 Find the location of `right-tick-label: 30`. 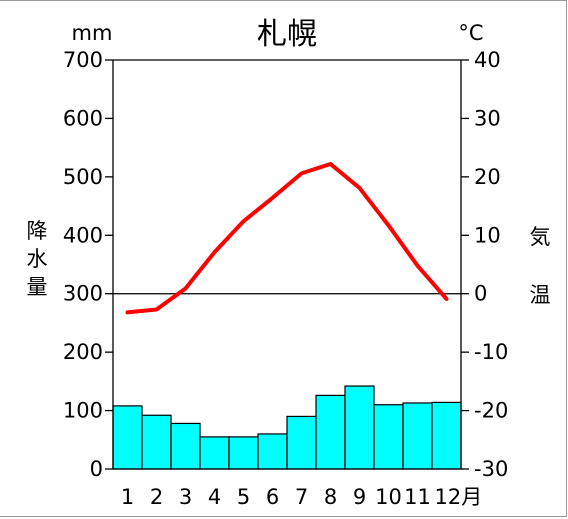

right-tick-label: 30 is located at coordinates (487, 118).